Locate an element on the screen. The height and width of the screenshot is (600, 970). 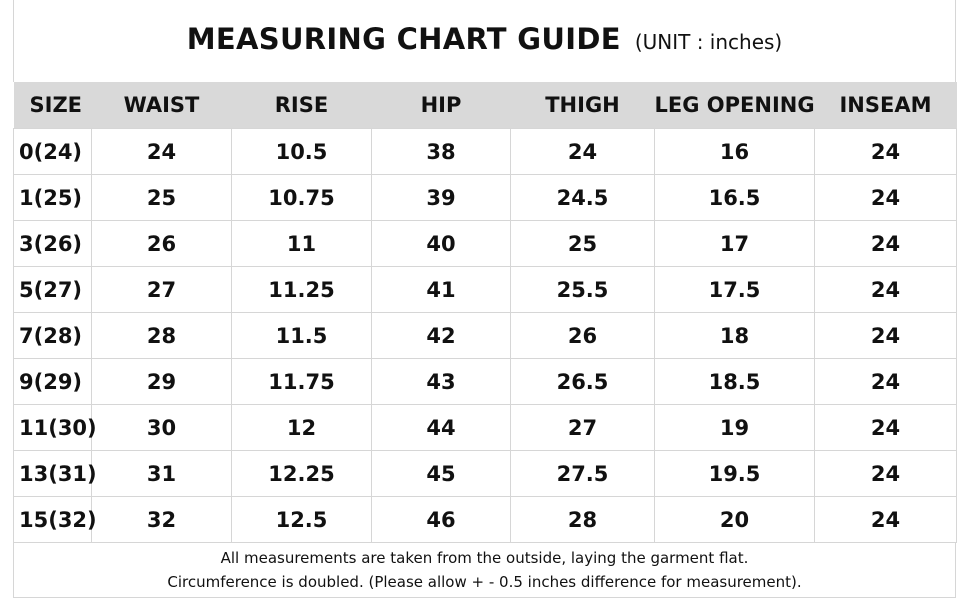
table-row: 9(29) 29 11.75 43 26.5 18.5 24 is located at coordinates (485, 381).